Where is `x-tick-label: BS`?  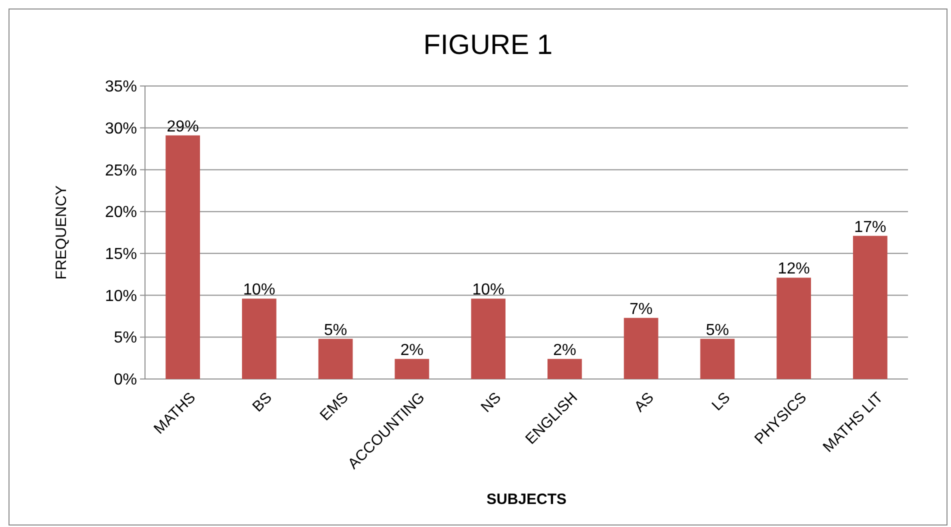
x-tick-label: BS is located at coordinates (262, 402).